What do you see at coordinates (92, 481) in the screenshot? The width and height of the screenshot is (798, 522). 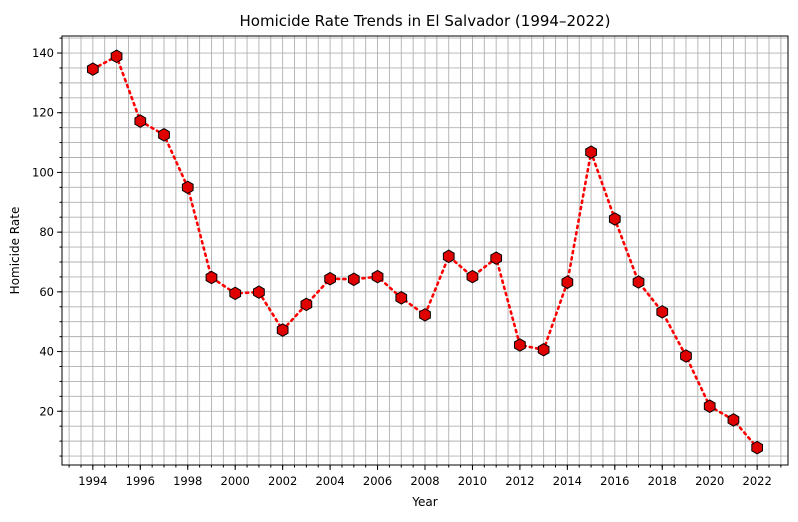 I see `x-tick-label: 1994` at bounding box center [92, 481].